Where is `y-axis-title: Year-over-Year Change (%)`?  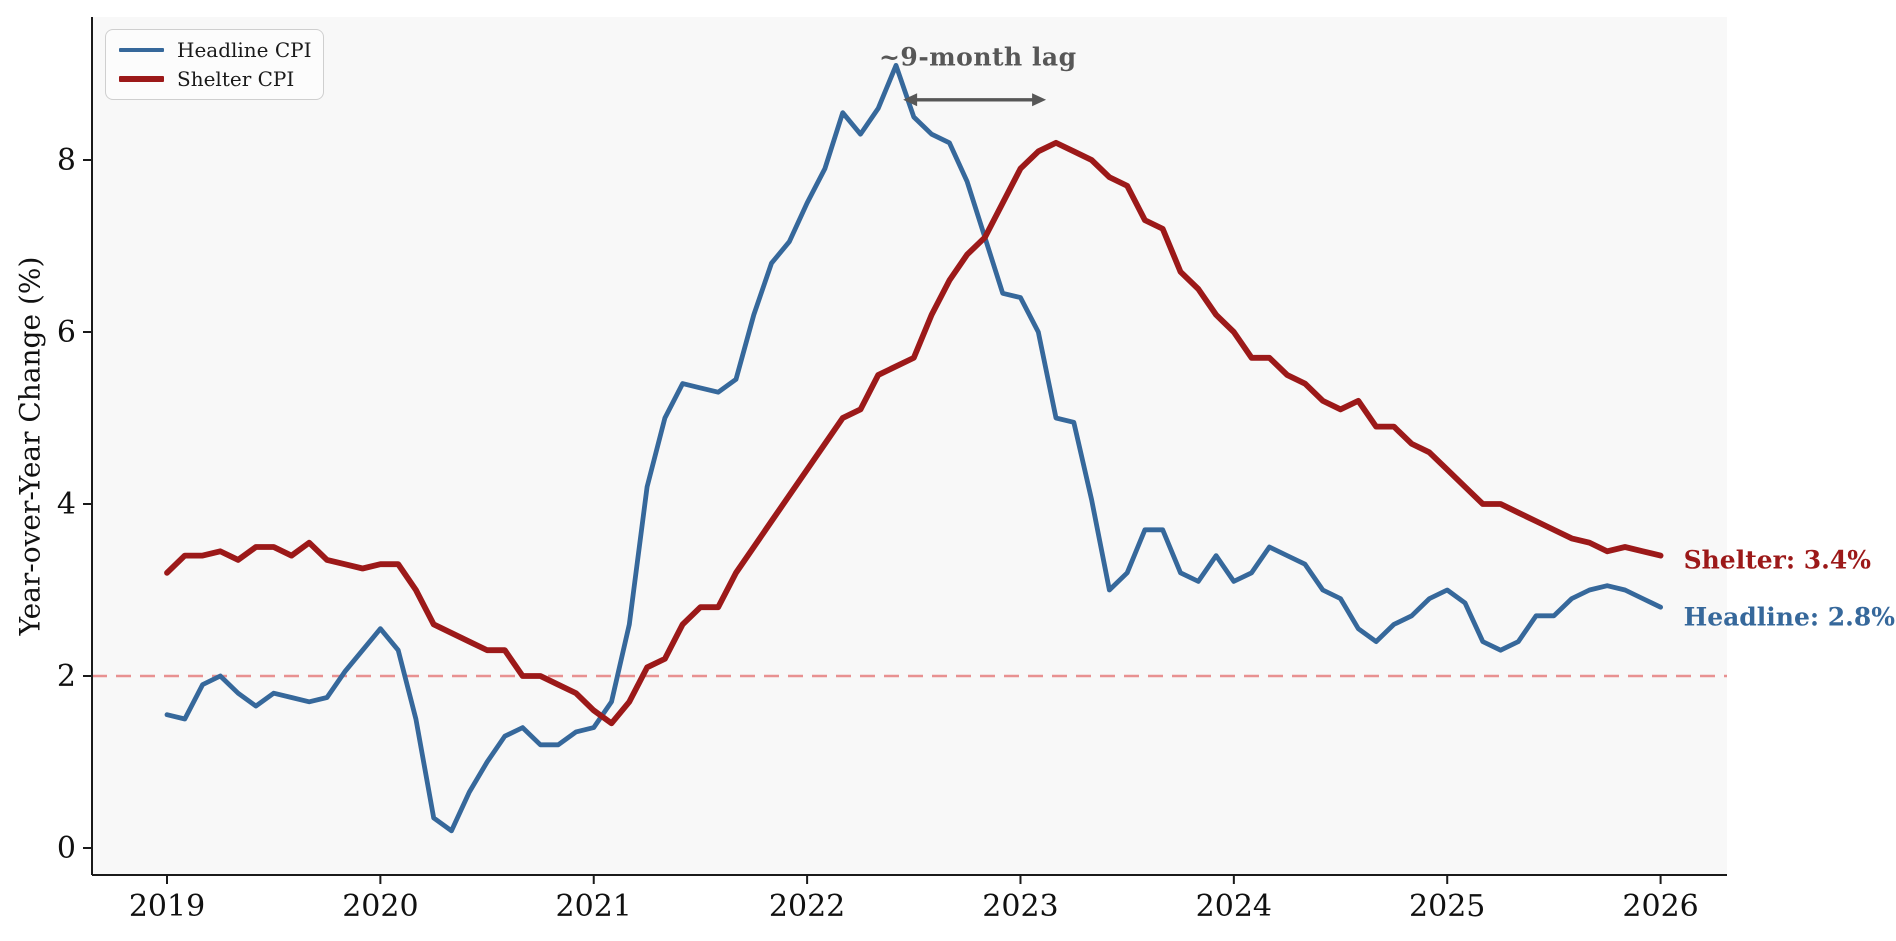
y-axis-title: Year-over-Year Change (%) is located at coordinates (30, 446).